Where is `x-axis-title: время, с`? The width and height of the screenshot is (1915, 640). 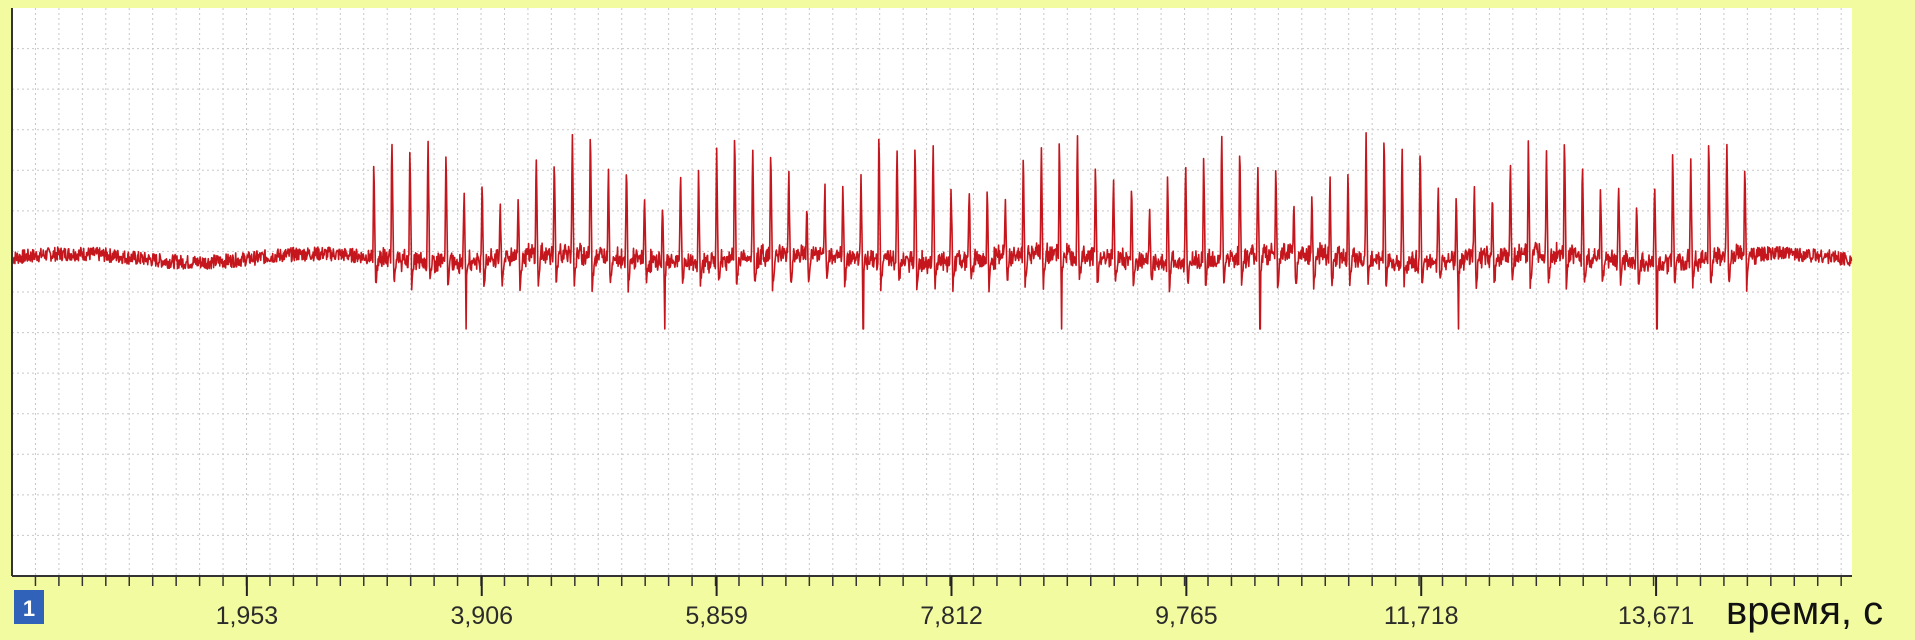 x-axis-title: время, с is located at coordinates (1804, 611).